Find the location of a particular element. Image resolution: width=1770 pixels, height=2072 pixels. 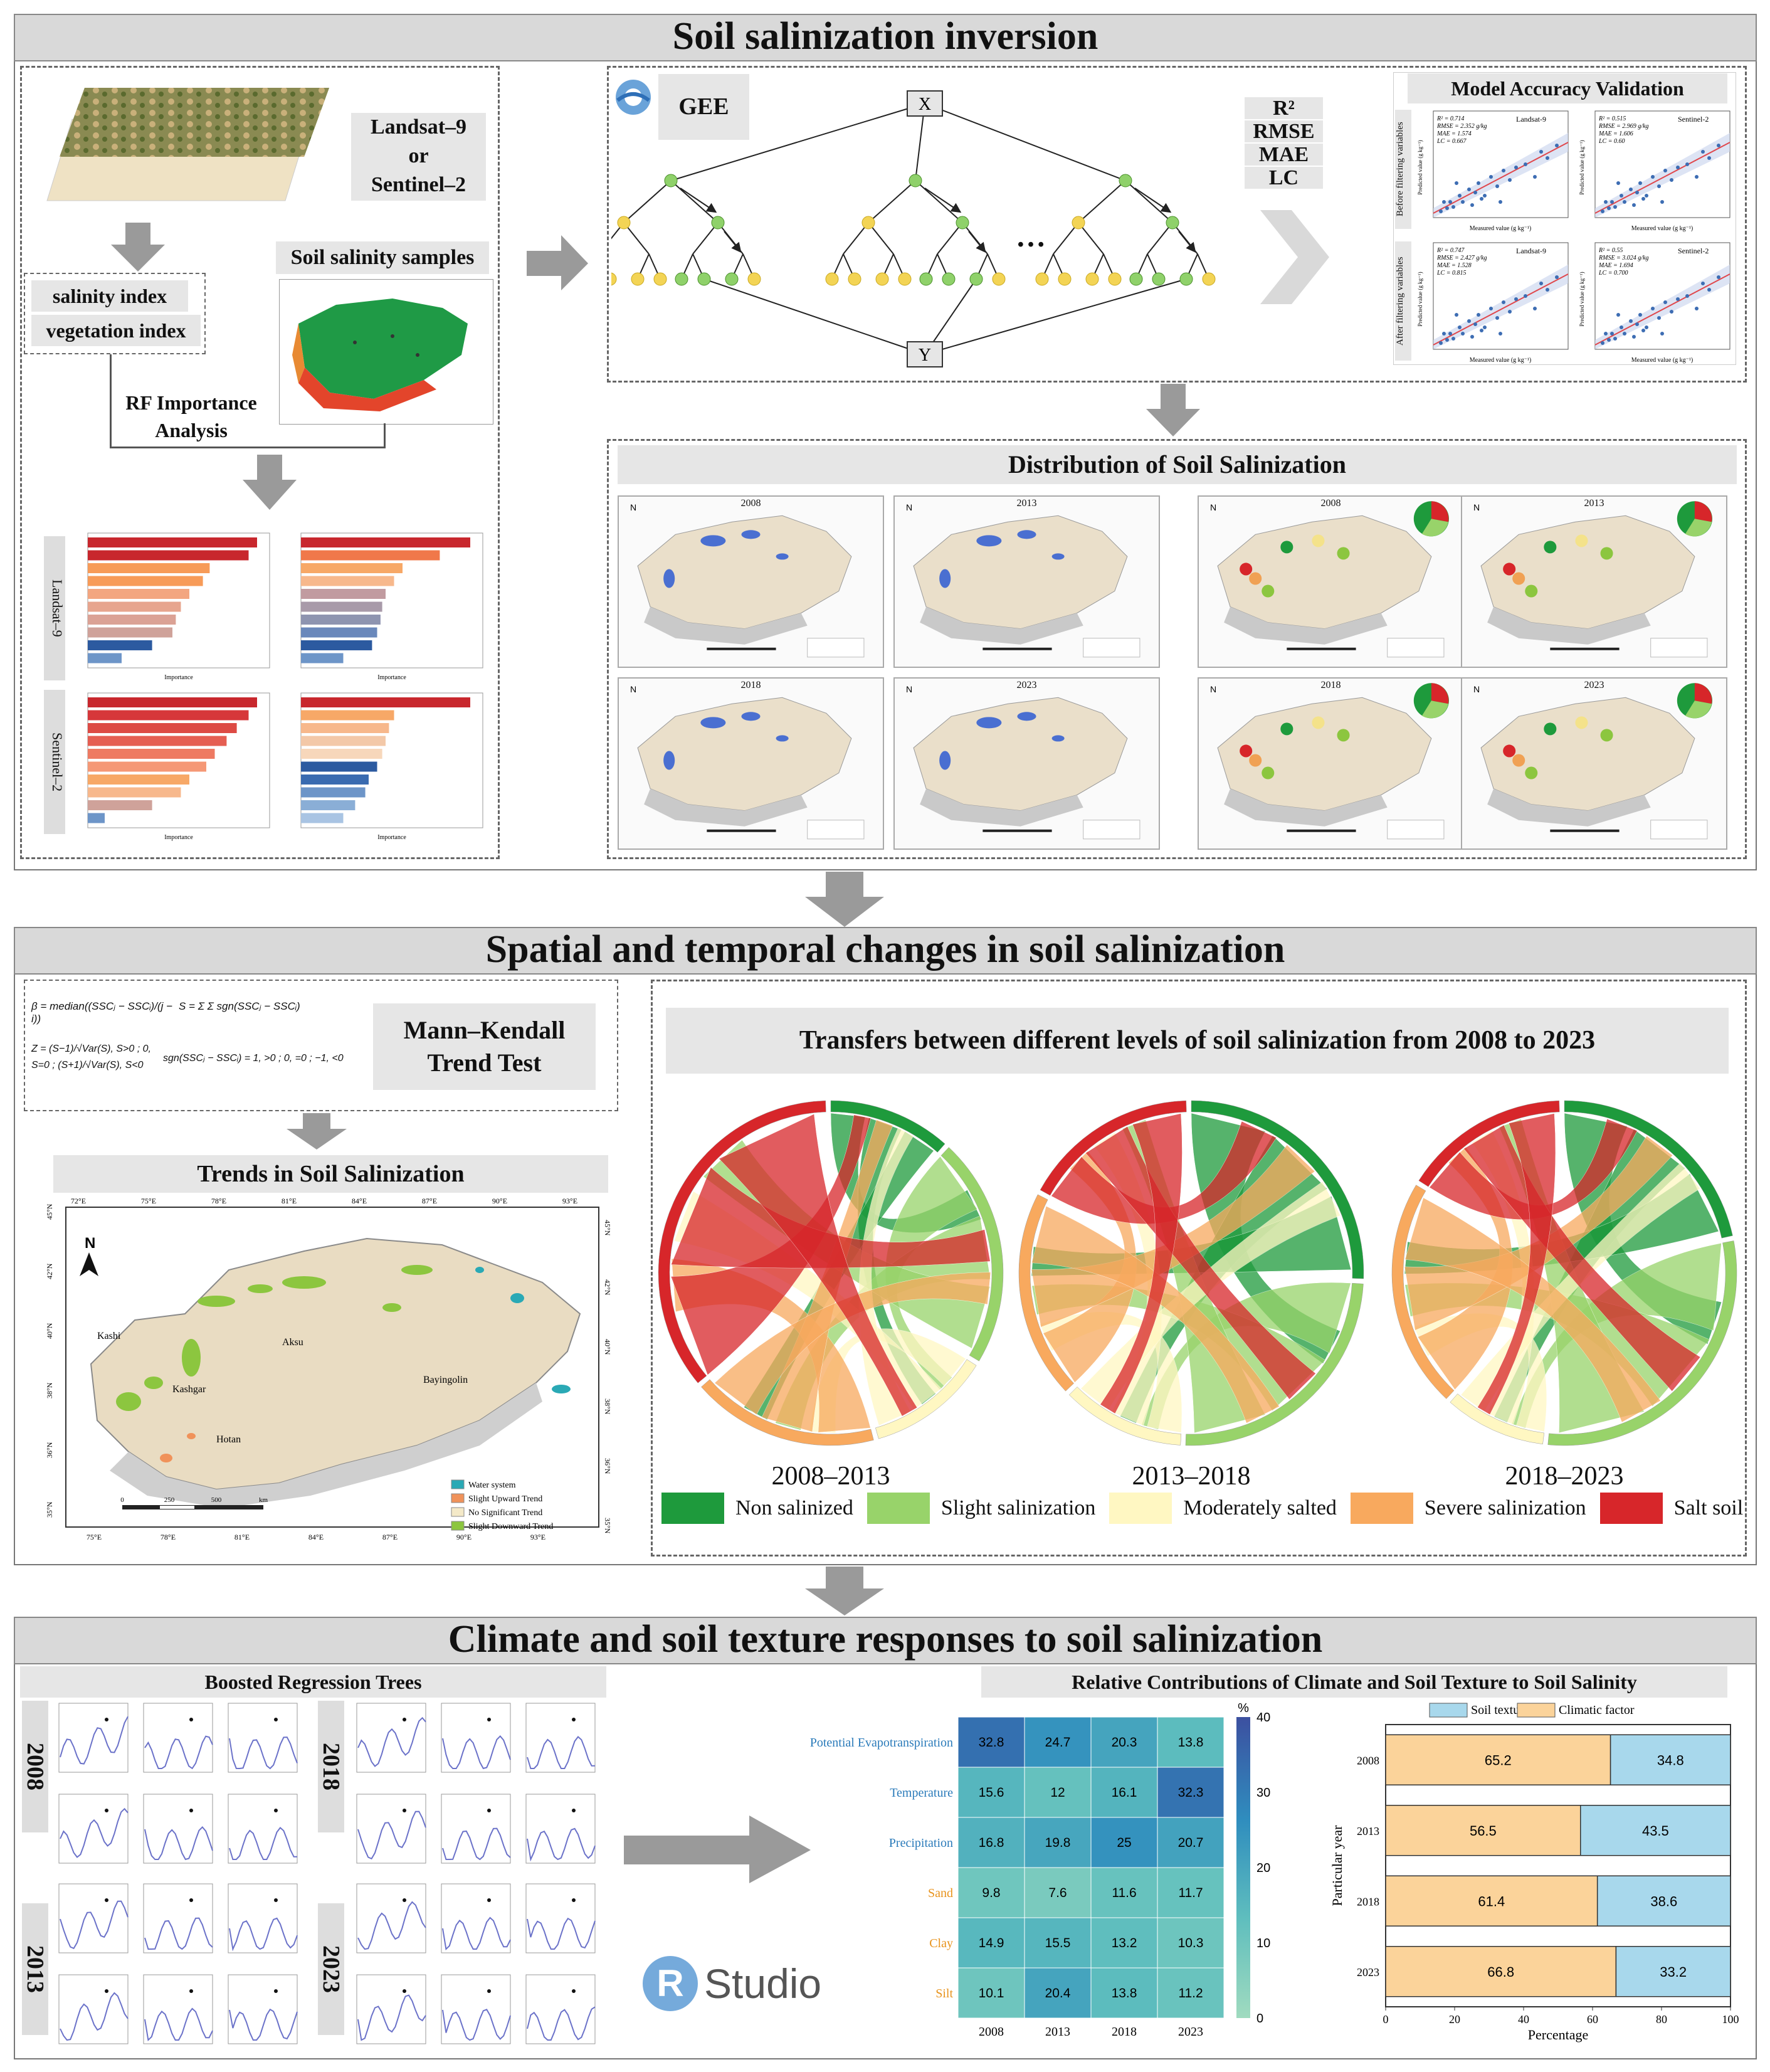

north-arrow: N is located at coordinates (909, 507).